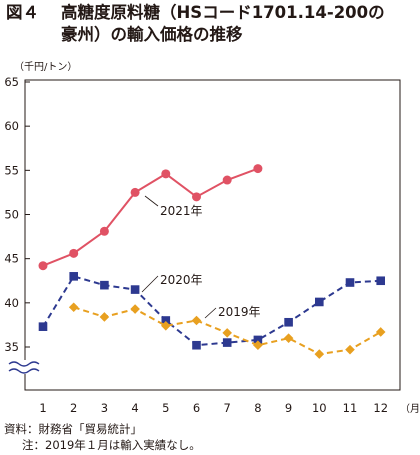 The image size is (420, 455). I want to click on data-point-2019年-7, so click(227, 333).